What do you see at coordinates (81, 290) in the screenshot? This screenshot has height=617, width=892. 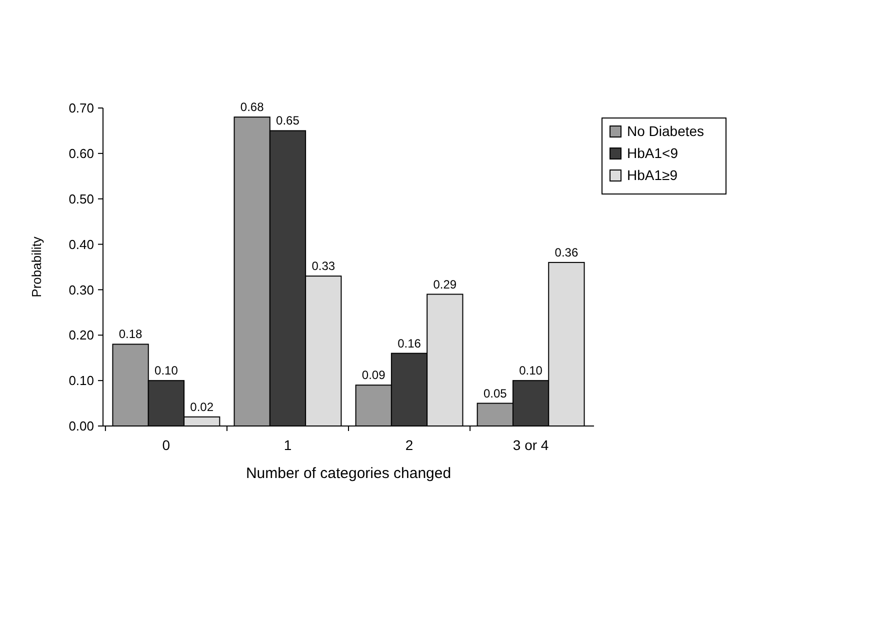 I see `y-tick-label: 0.30` at bounding box center [81, 290].